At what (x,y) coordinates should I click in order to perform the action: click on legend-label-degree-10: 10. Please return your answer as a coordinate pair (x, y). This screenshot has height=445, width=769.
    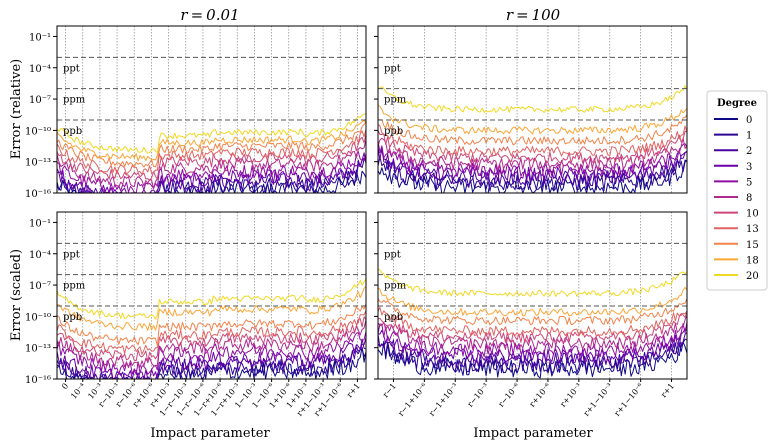
    Looking at the image, I should click on (752, 214).